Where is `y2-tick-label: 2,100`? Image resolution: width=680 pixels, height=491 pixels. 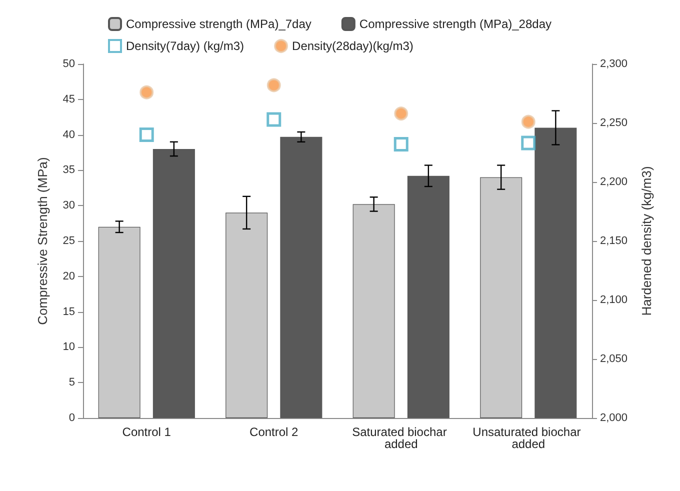
y2-tick-label: 2,100 is located at coordinates (614, 300).